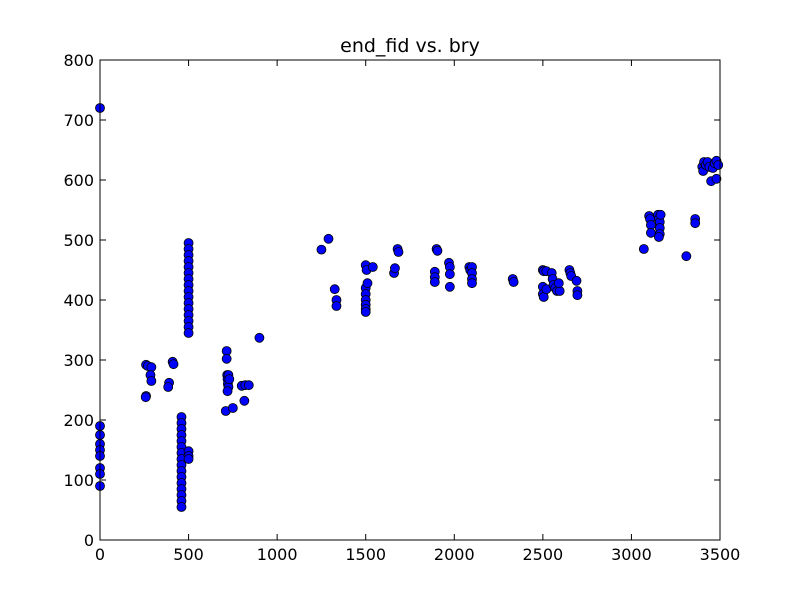  Describe the element at coordinates (78, 300) in the screenshot. I see `y-tick-label: 400` at that location.